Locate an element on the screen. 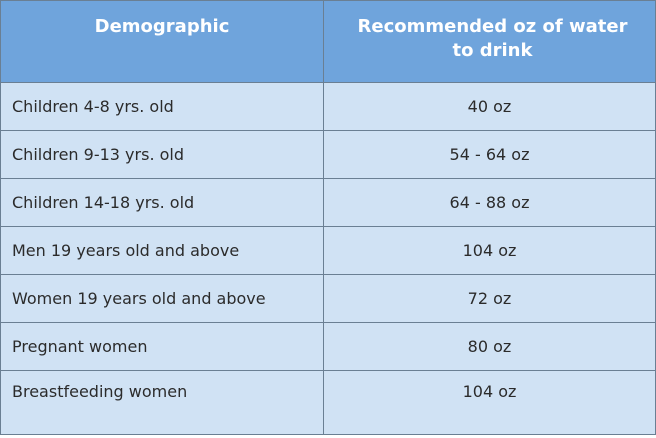 This screenshot has width=656, height=438. table-row: Pregnant women 80 oz is located at coordinates (328, 346).